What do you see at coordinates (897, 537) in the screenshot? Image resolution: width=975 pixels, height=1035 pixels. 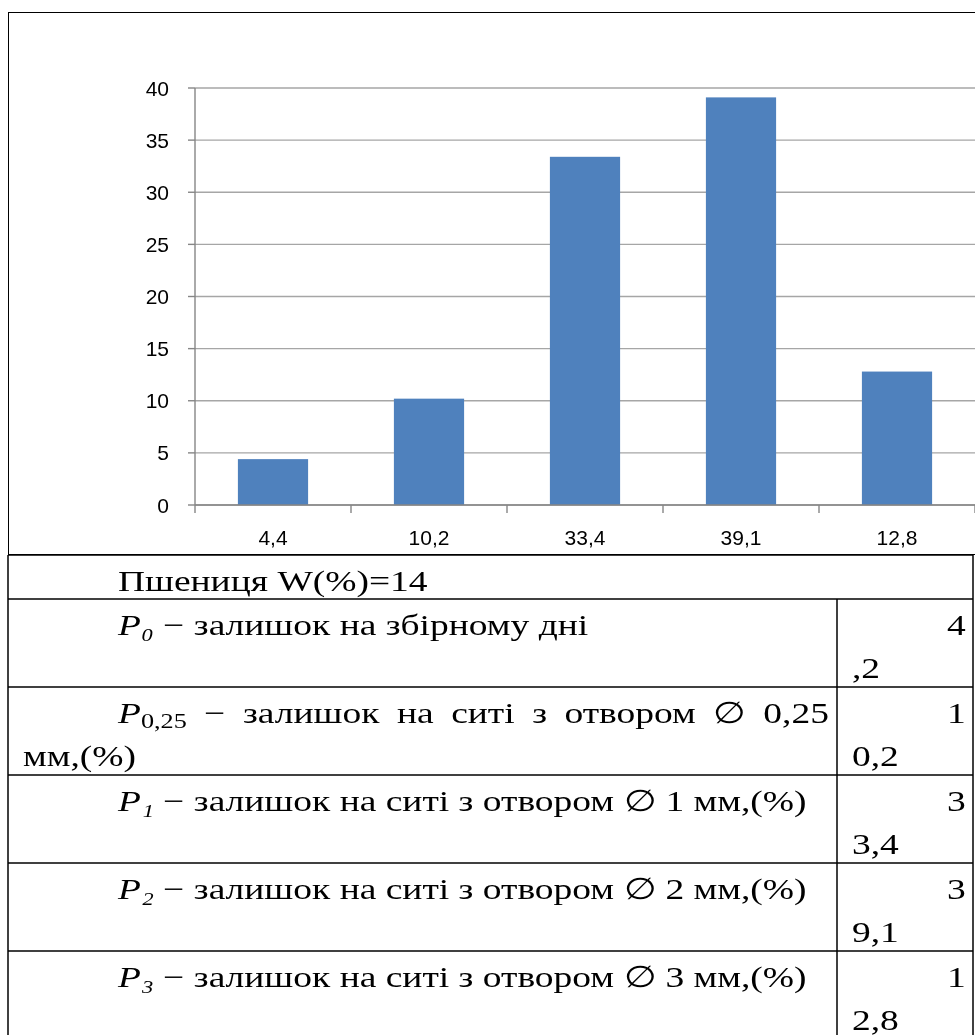 I see `x-tick-label: 12,8` at bounding box center [897, 537].